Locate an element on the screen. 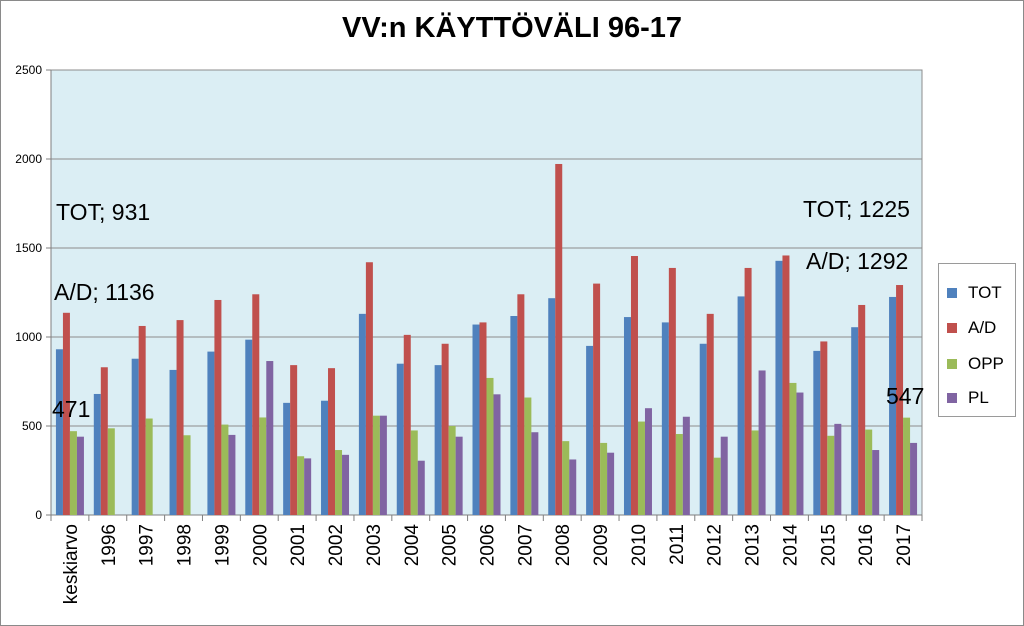  bar-opp-2013 is located at coordinates (755, 472).